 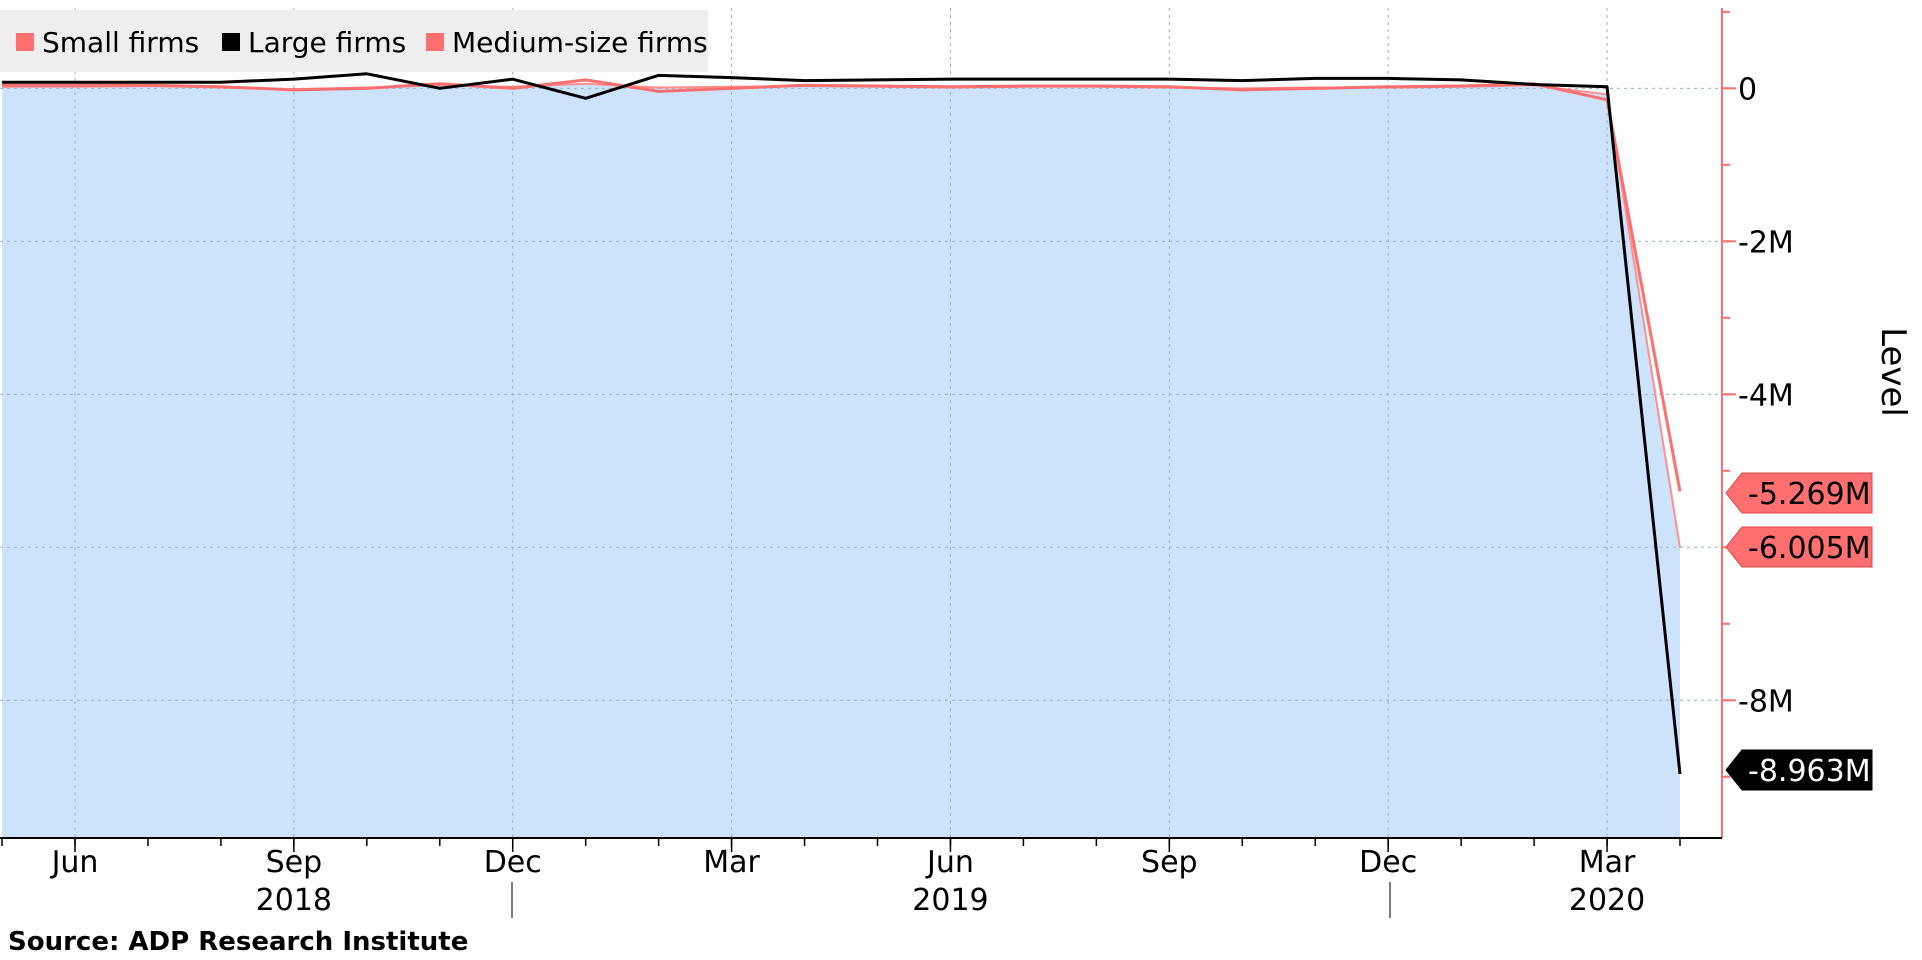 I want to click on y-tick-label: -2M, so click(x=1766, y=242).